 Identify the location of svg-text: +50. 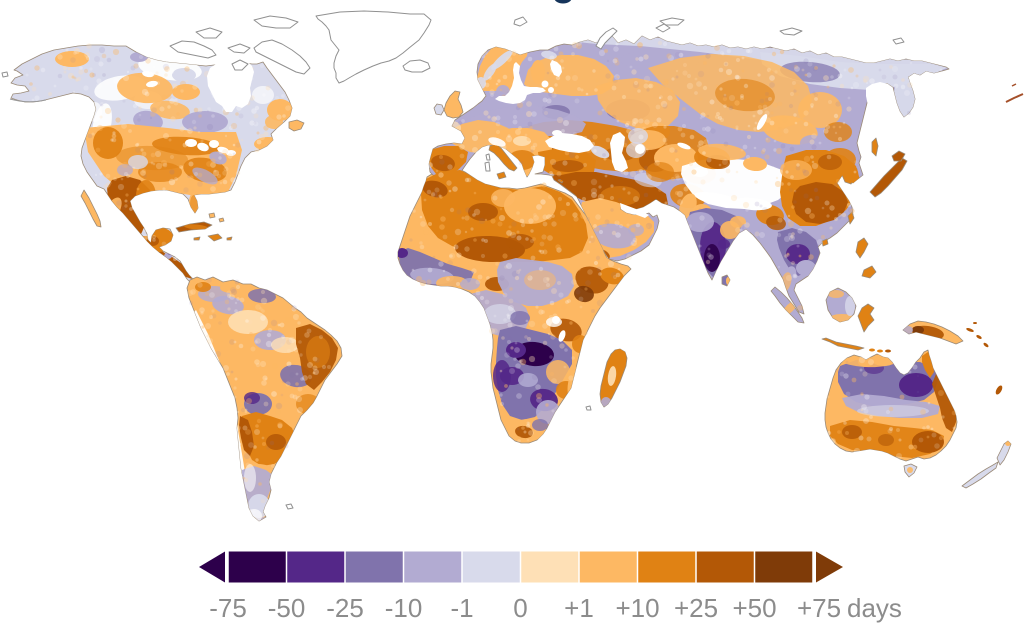
(754, 608).